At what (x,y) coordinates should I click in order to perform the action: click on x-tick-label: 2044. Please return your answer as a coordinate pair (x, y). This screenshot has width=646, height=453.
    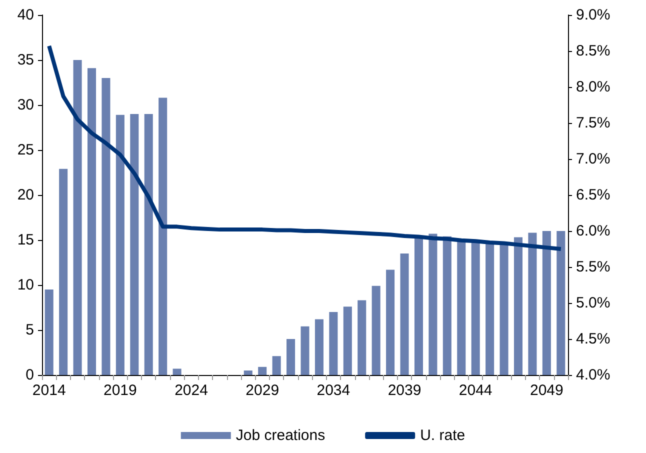
    Looking at the image, I should click on (475, 390).